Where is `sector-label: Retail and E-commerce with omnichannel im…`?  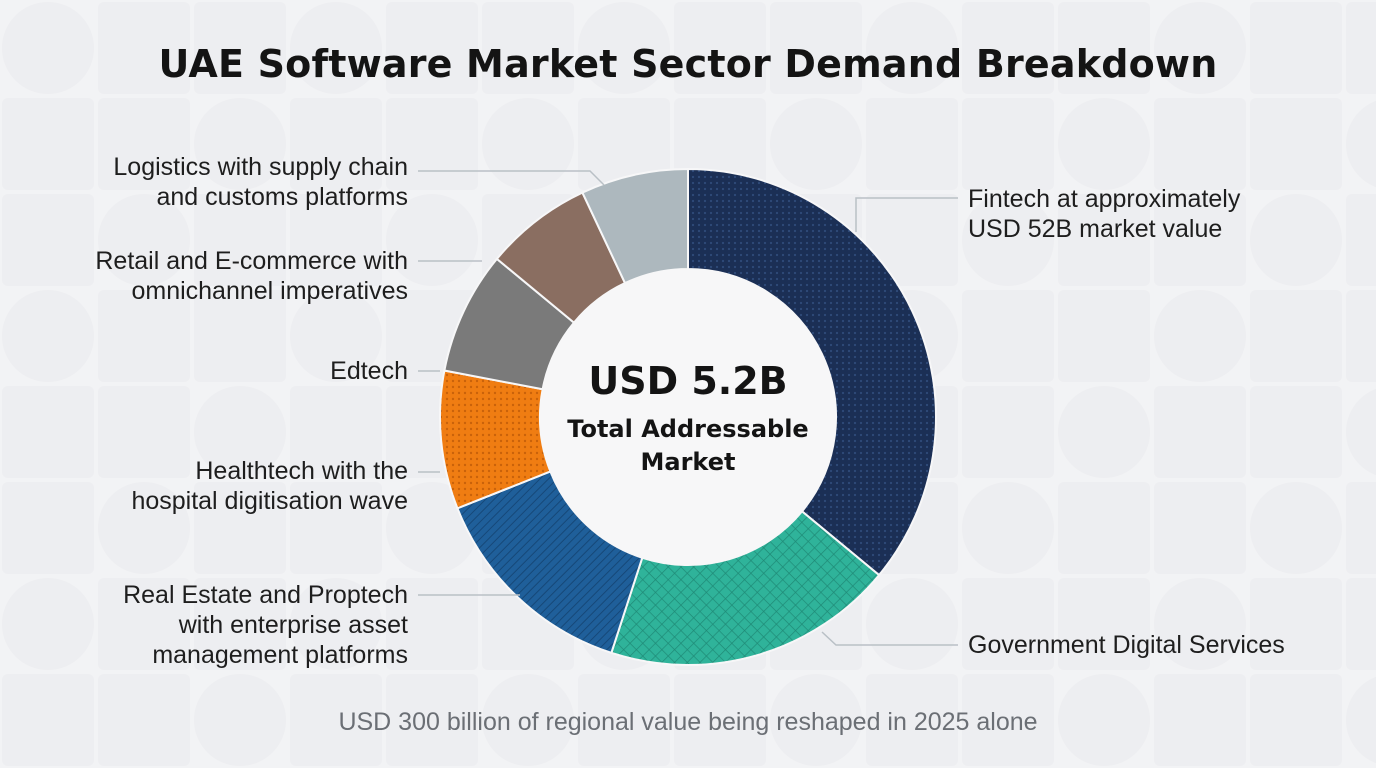 sector-label: Retail and E-commerce with omnichannel im… is located at coordinates (251, 276).